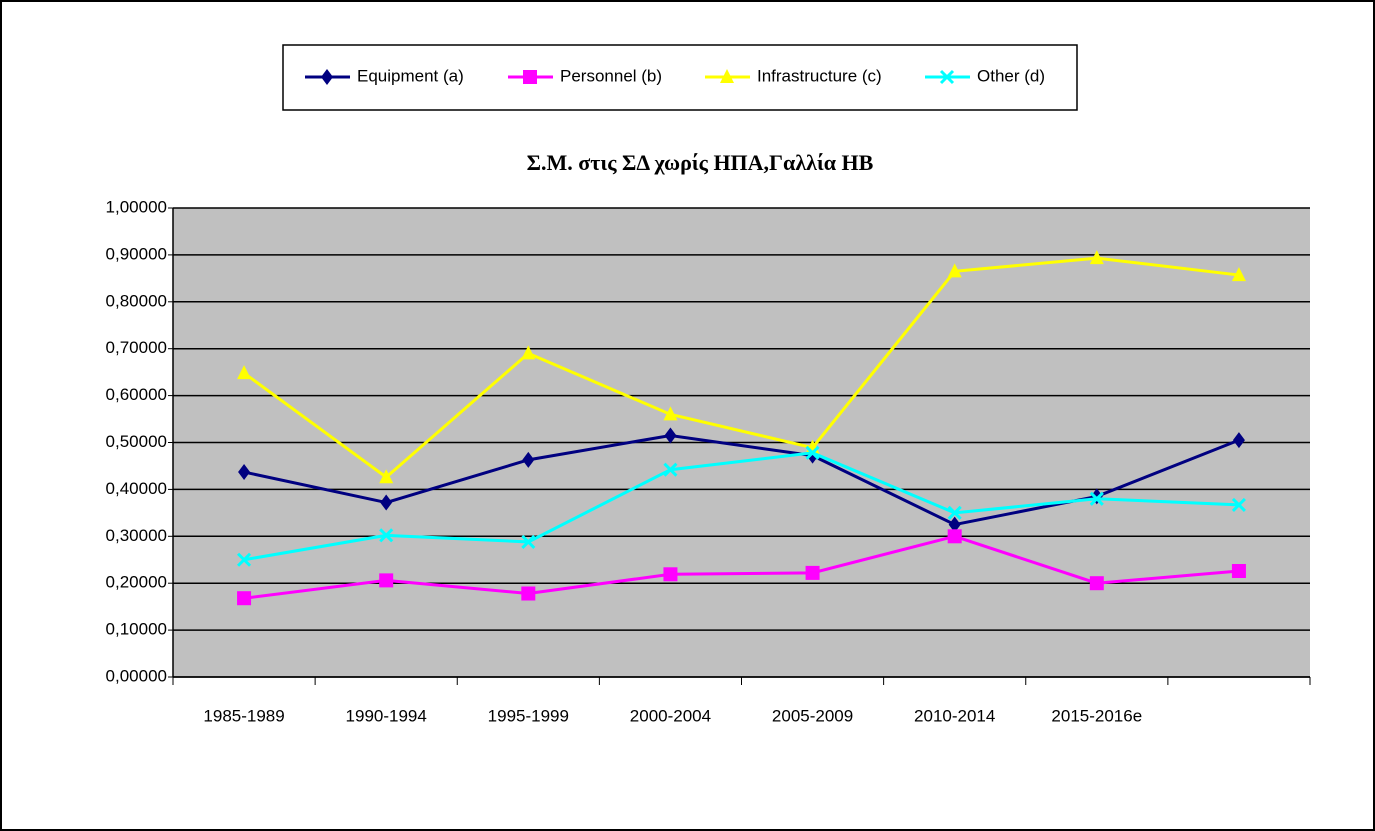  What do you see at coordinates (1096, 715) in the screenshot?
I see `x-tick-label: 2015-2016e` at bounding box center [1096, 715].